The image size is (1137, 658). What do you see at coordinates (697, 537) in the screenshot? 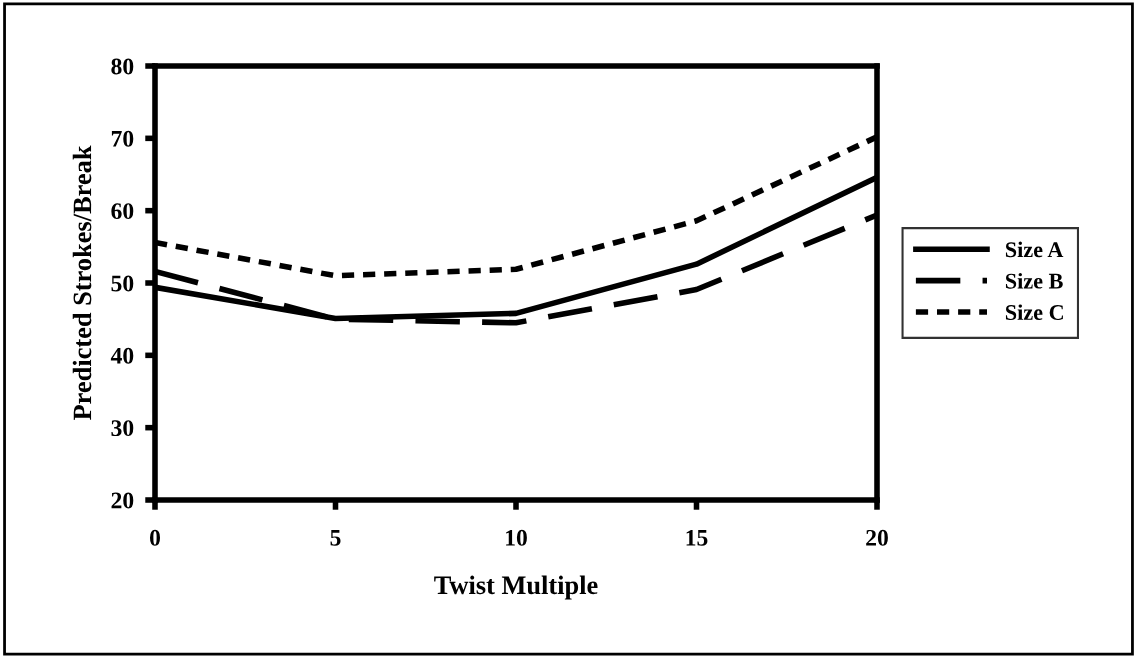
I see `x-tick-label: 15` at bounding box center [697, 537].